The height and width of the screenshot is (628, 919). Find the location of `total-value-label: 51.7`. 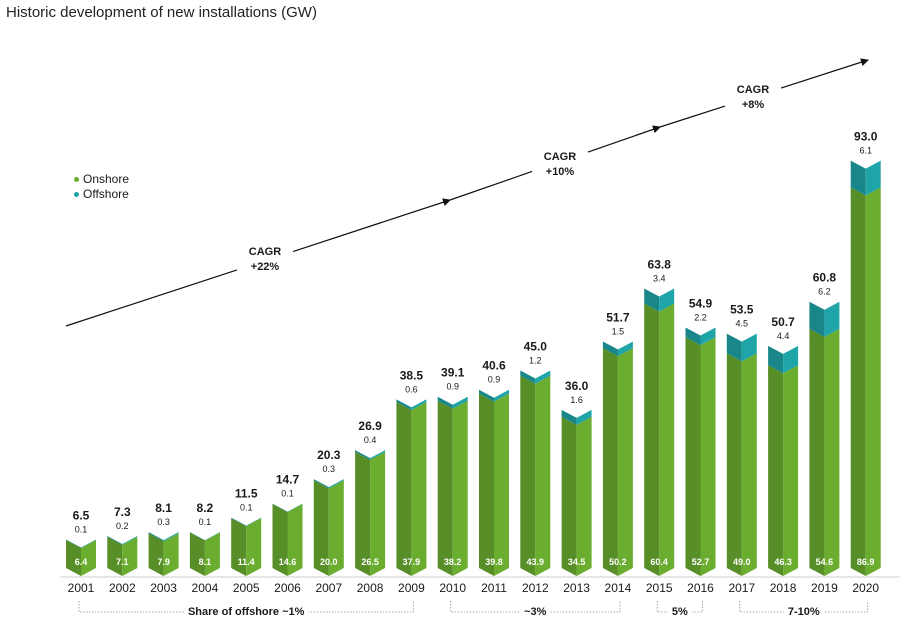

total-value-label: 51.7 is located at coordinates (618, 318).